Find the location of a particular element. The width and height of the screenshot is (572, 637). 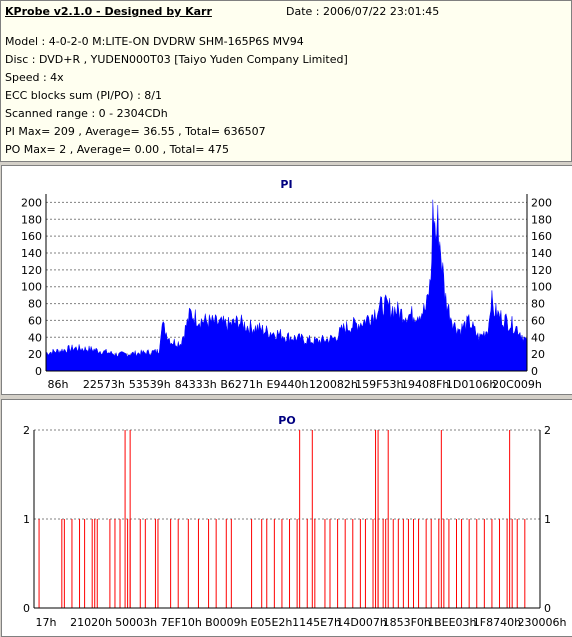

pi-y-tick-left: 20 is located at coordinates (35, 354).